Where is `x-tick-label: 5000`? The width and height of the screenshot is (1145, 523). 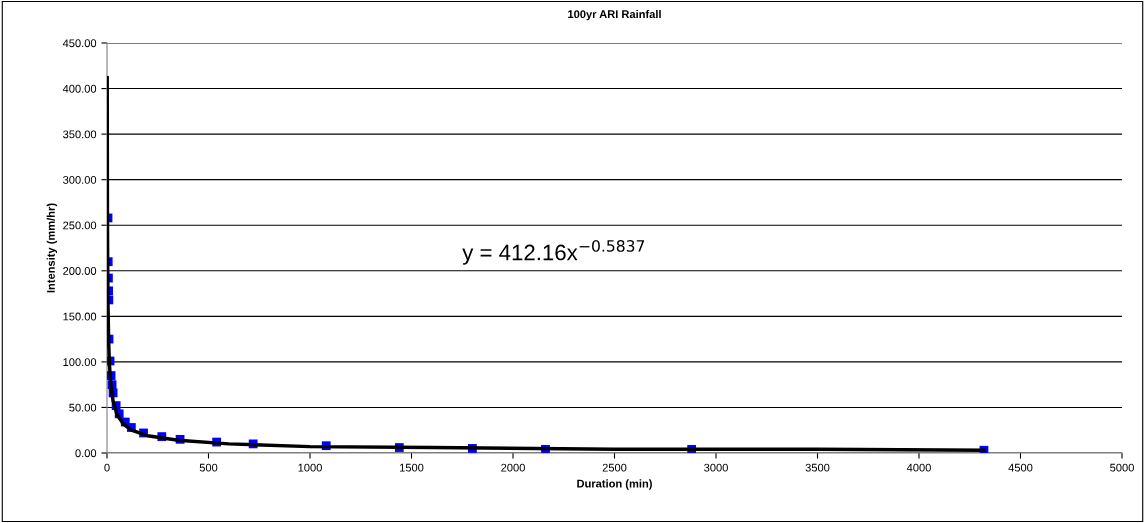 x-tick-label: 5000 is located at coordinates (1122, 467).